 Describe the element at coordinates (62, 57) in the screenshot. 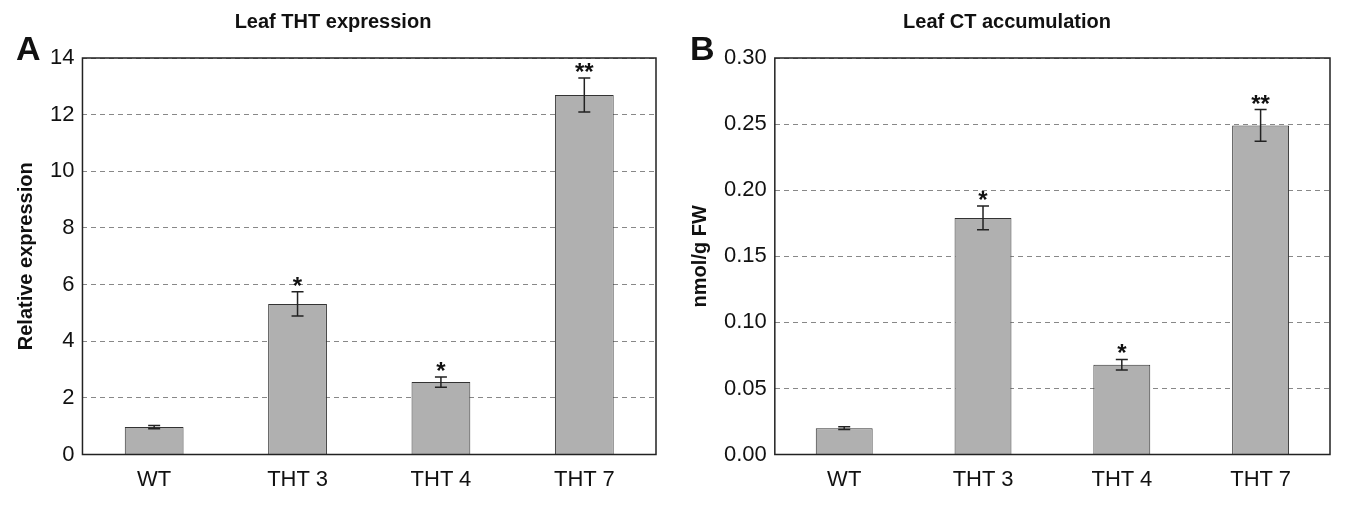

I see `y-tick-label: 14` at that location.